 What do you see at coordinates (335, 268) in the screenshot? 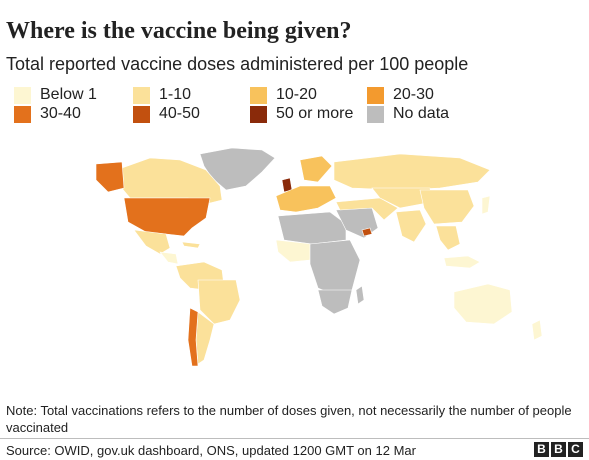
I see `region-central-africa` at bounding box center [335, 268].